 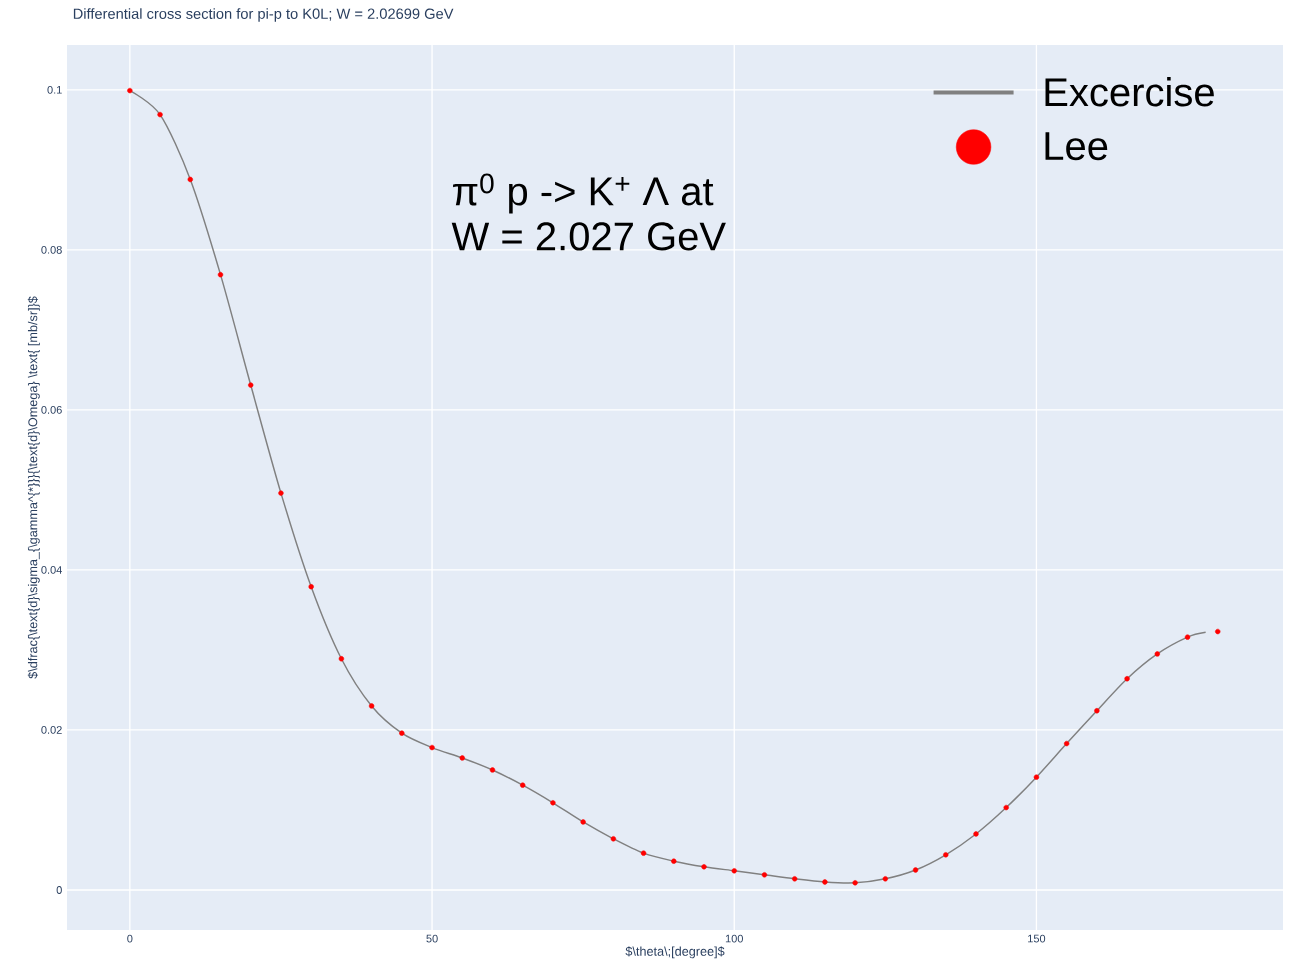 I want to click on y-tick-label: 0.08, so click(x=51, y=249).